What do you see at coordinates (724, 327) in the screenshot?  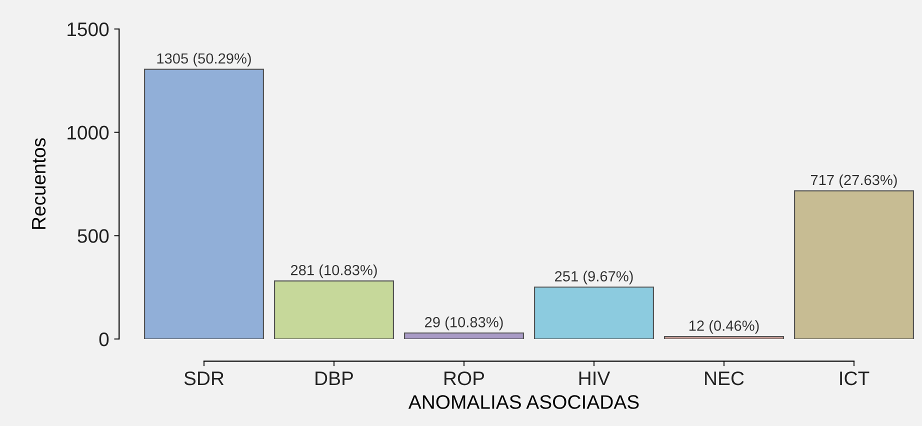 I see `data-label: 12 (0.46%)` at bounding box center [724, 327].